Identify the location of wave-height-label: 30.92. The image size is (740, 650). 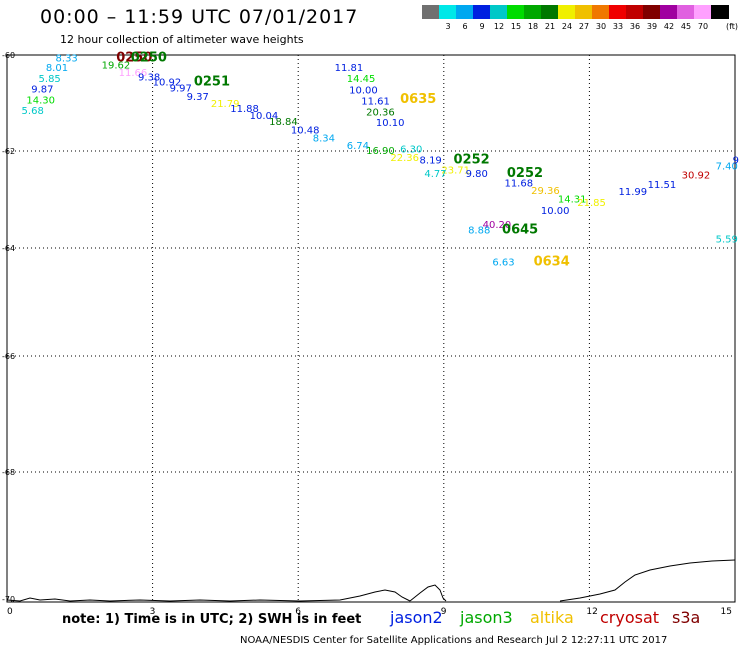
(696, 175).